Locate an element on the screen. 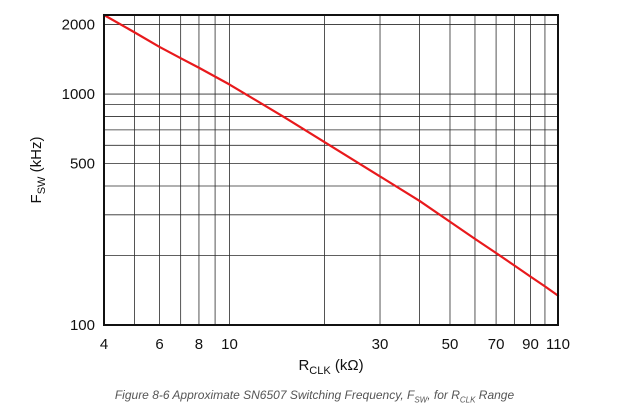  x-tick-label: 30 is located at coordinates (380, 344).